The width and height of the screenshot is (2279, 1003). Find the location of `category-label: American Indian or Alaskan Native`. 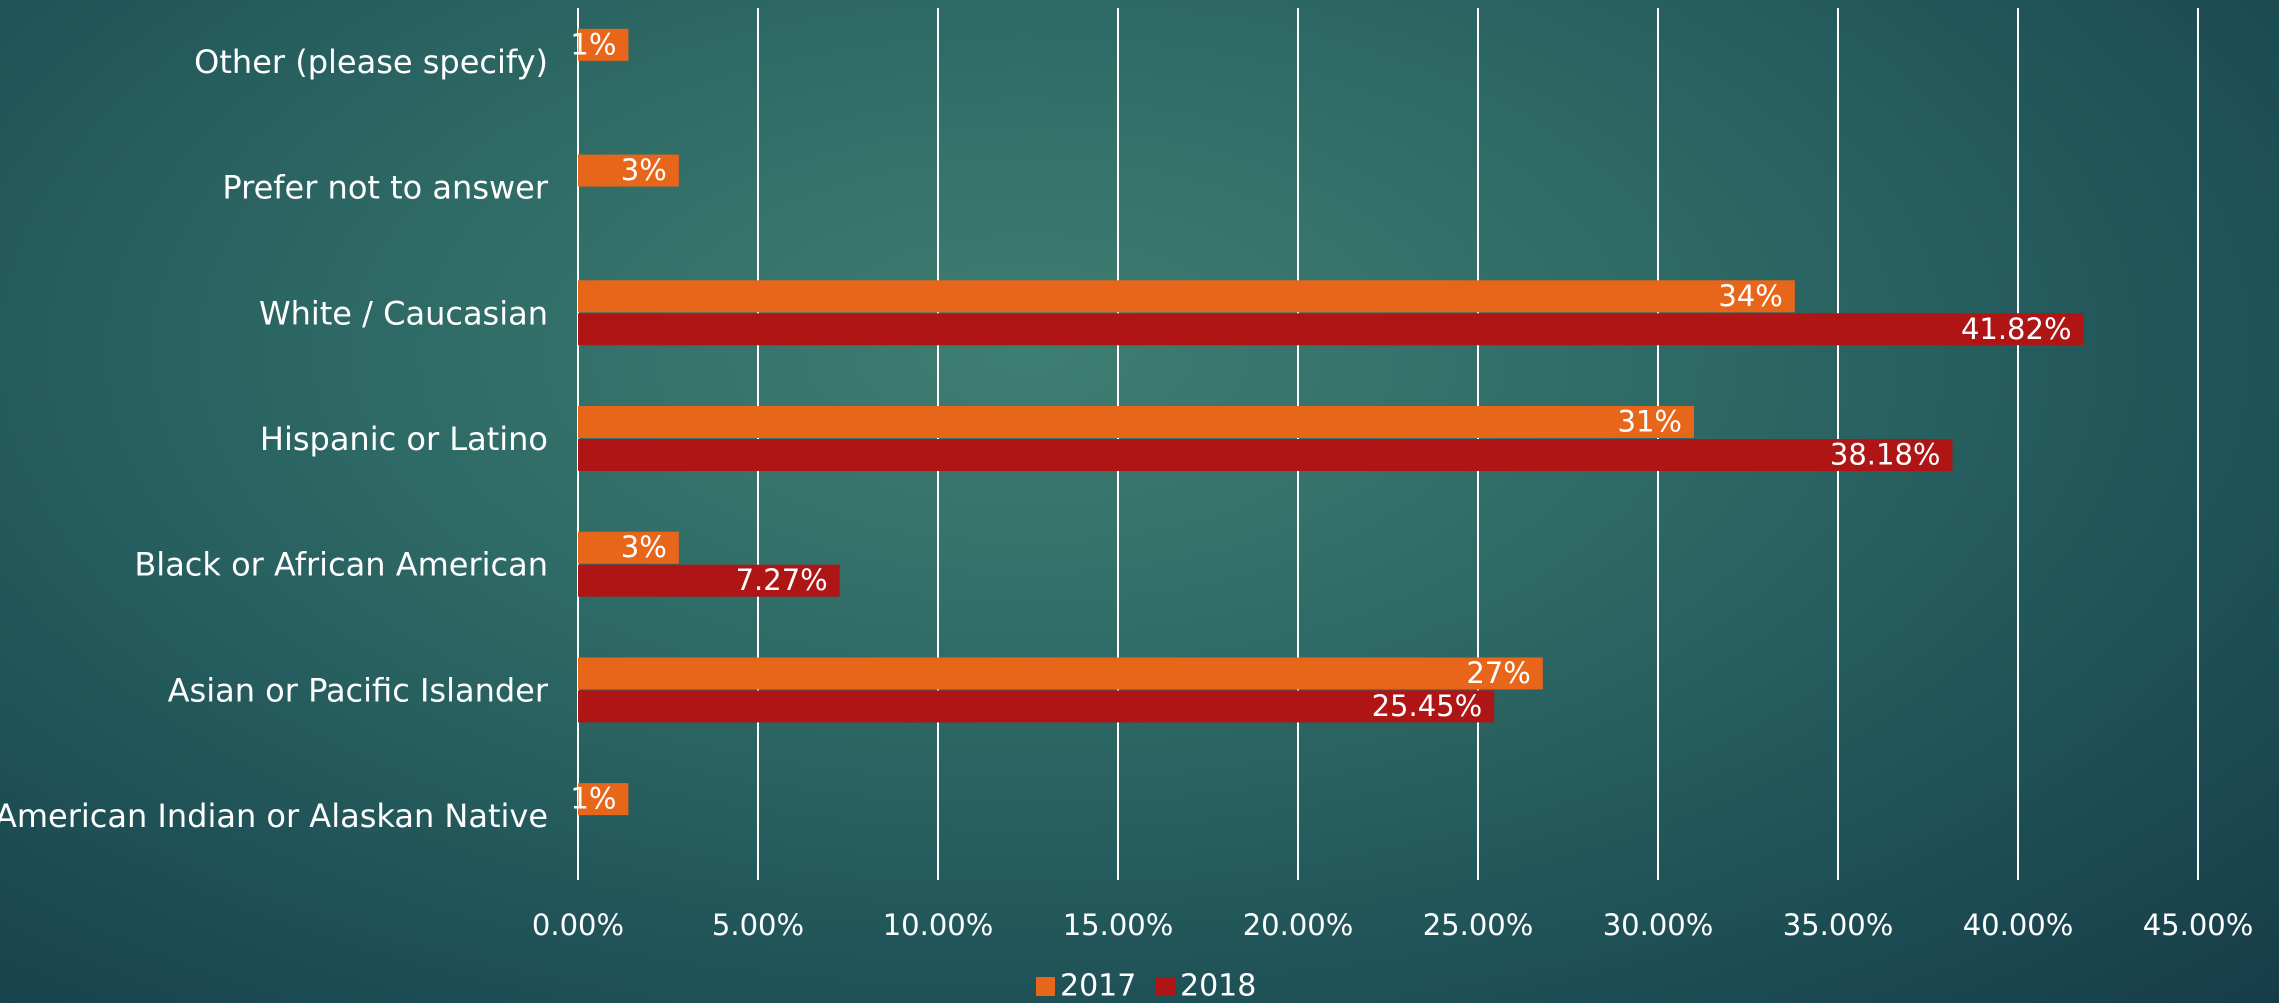

category-label: American Indian or Alaskan Native is located at coordinates (274, 816).